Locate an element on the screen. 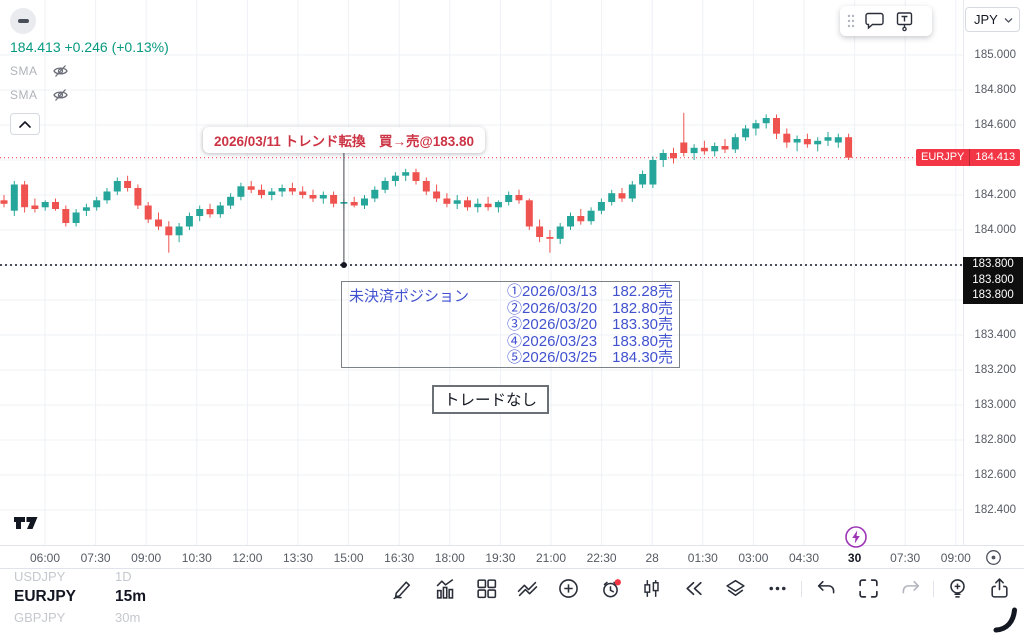  chevron-up-icon is located at coordinates (25, 124).